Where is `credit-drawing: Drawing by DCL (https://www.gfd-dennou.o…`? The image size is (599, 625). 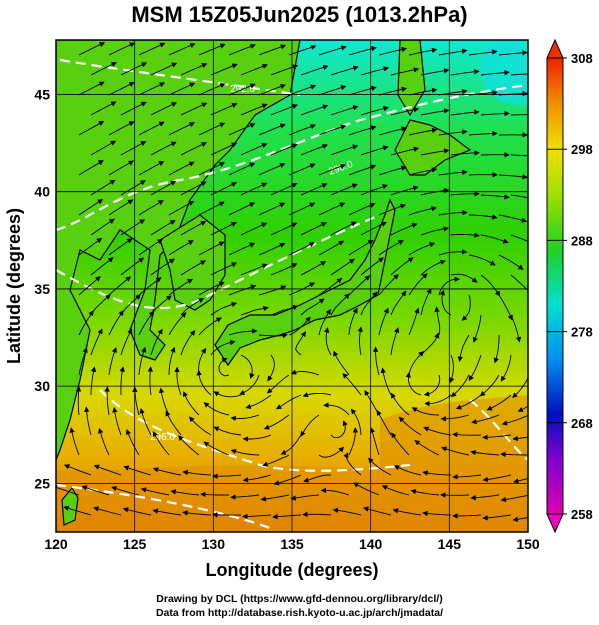 credit-drawing: Drawing by DCL (https://www.gfd-dennou.o… is located at coordinates (299, 599).